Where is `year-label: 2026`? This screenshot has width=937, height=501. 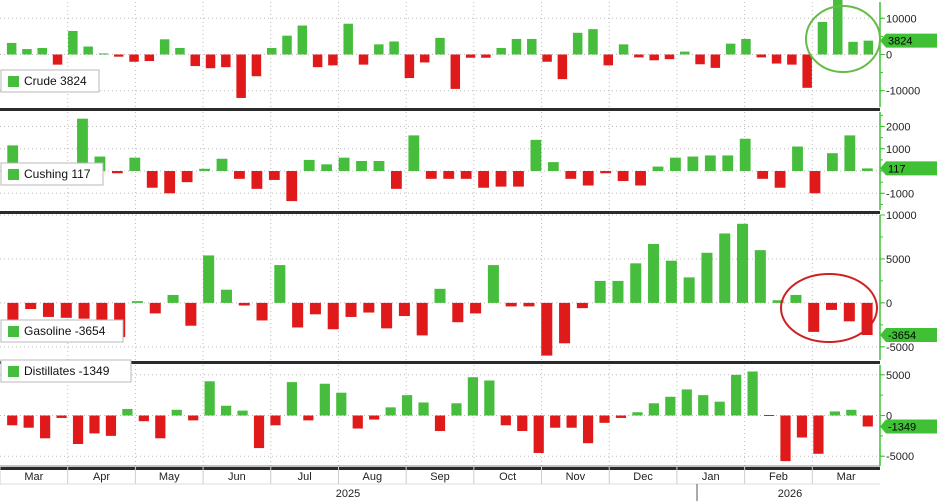 year-label: 2026 is located at coordinates (790, 494).